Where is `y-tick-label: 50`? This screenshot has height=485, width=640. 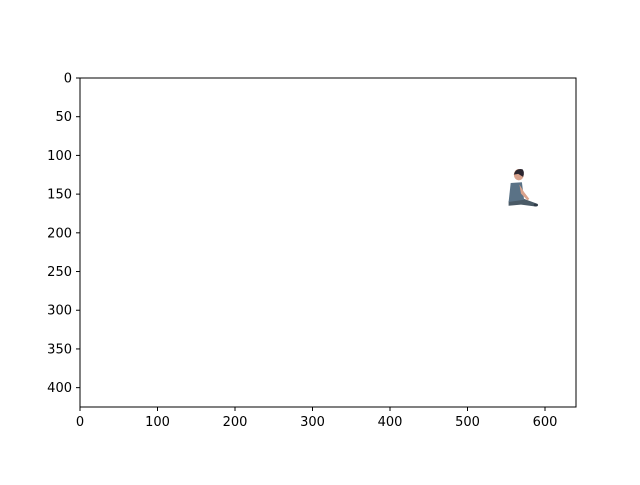
y-tick-label: 50 is located at coordinates (63, 117).